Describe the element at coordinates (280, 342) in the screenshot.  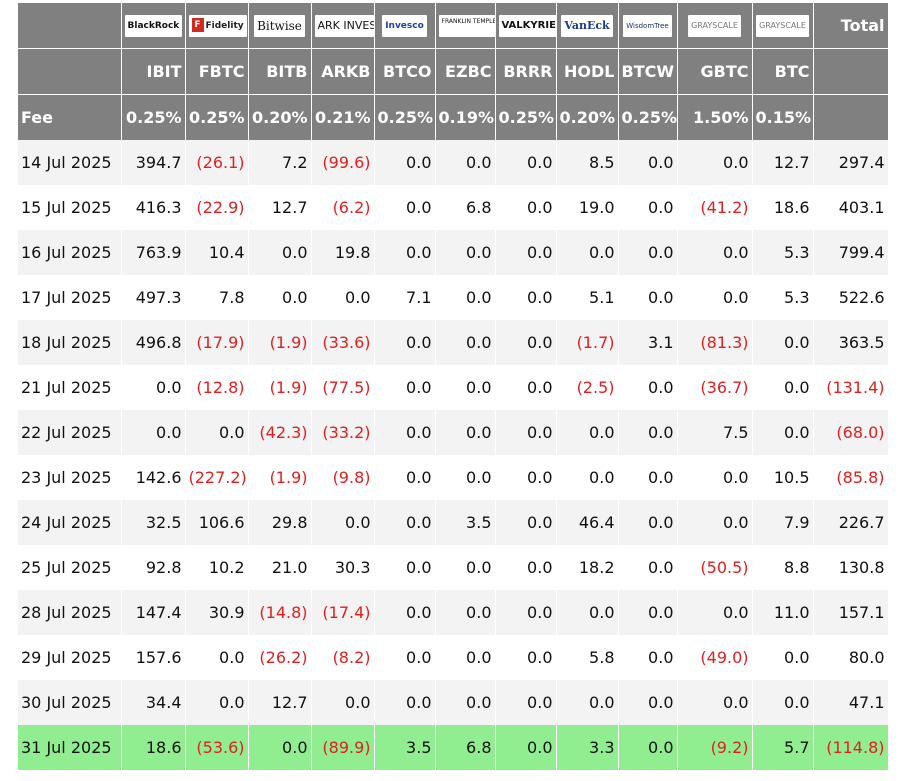
I see `flow-cell: (1.9)` at that location.